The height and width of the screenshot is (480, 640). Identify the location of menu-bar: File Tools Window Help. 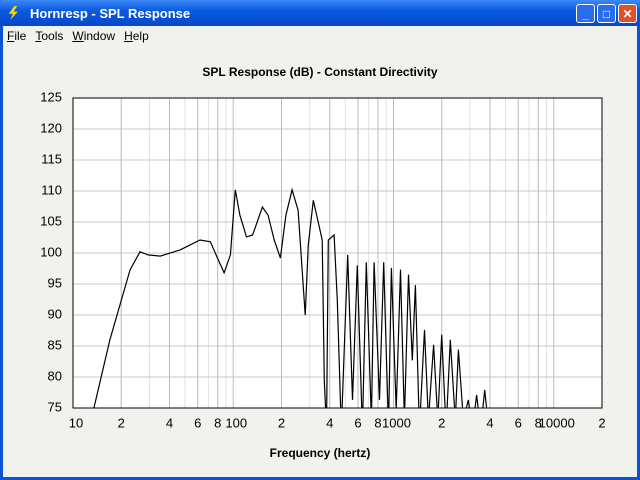
(320, 36).